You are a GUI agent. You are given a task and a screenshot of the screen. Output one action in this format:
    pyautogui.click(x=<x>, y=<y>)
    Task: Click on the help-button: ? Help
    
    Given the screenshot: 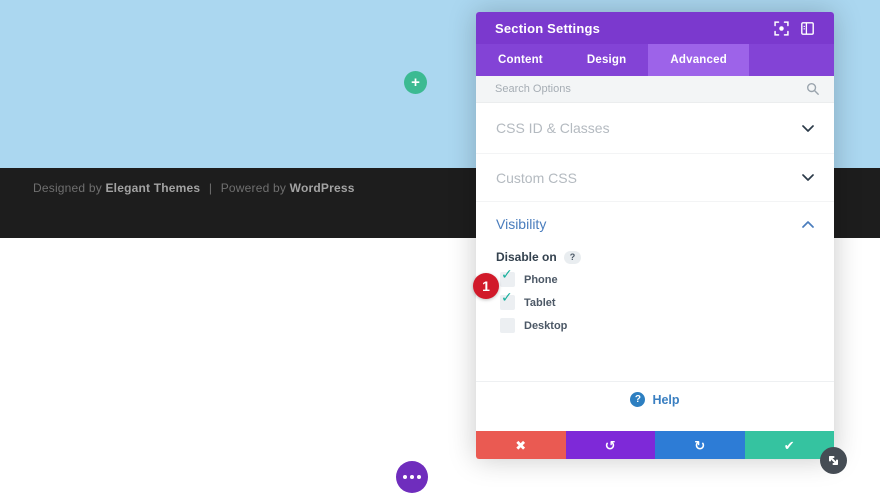 What is the action you would take?
    pyautogui.click(x=655, y=400)
    